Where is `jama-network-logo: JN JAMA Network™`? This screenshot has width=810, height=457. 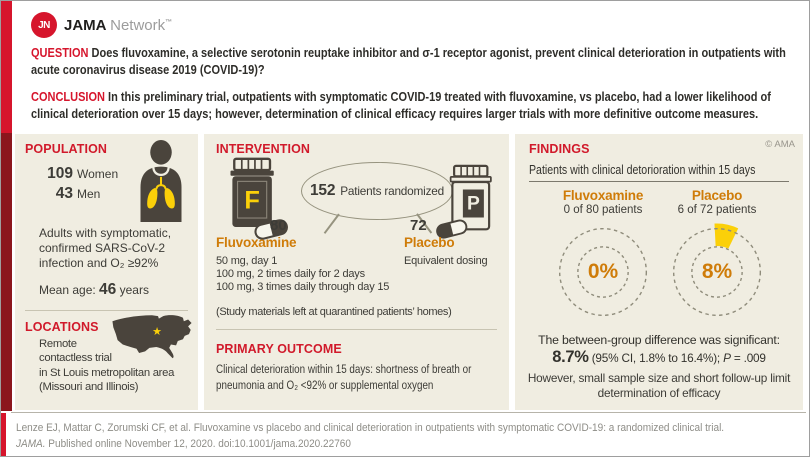 jama-network-logo: JN JAMA Network™ is located at coordinates (101, 25).